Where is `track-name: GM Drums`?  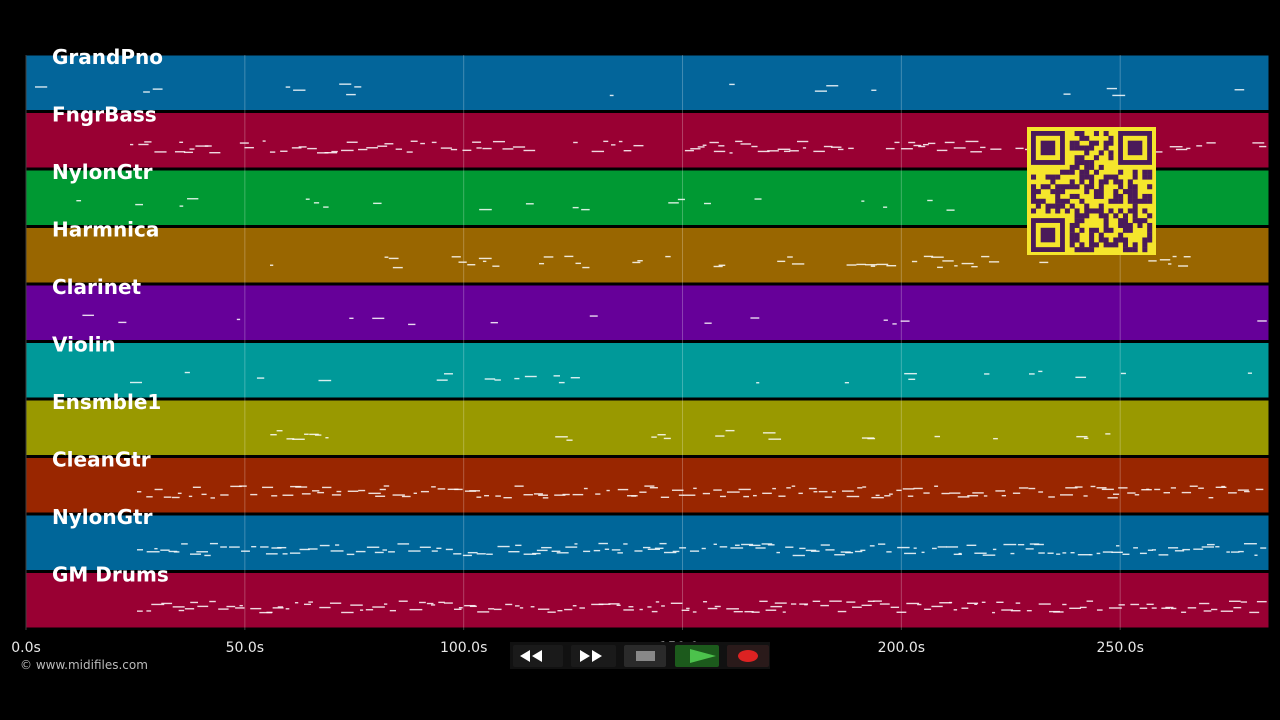
track-name: GM Drums is located at coordinates (110, 575).